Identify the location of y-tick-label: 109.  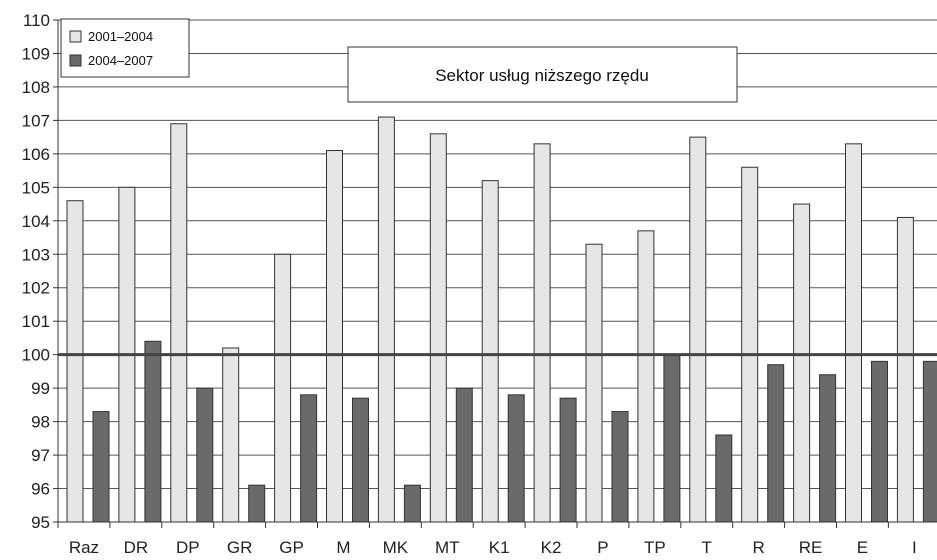
(36, 53).